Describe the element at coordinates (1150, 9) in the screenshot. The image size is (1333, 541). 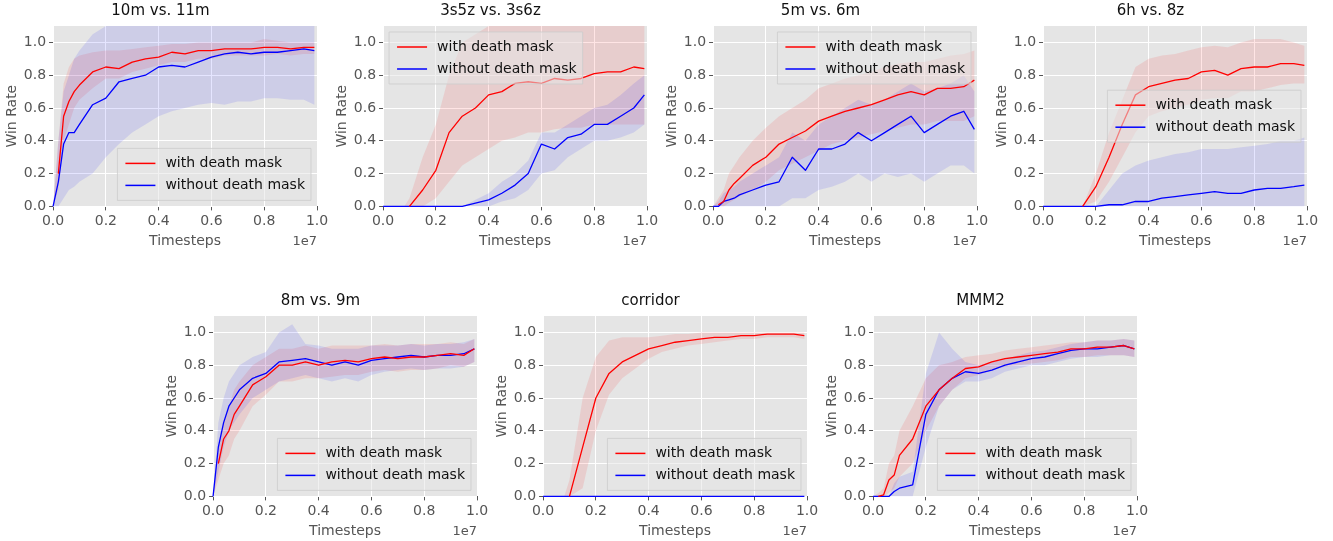
I see `chart-title: 6h vs. 8z` at that location.